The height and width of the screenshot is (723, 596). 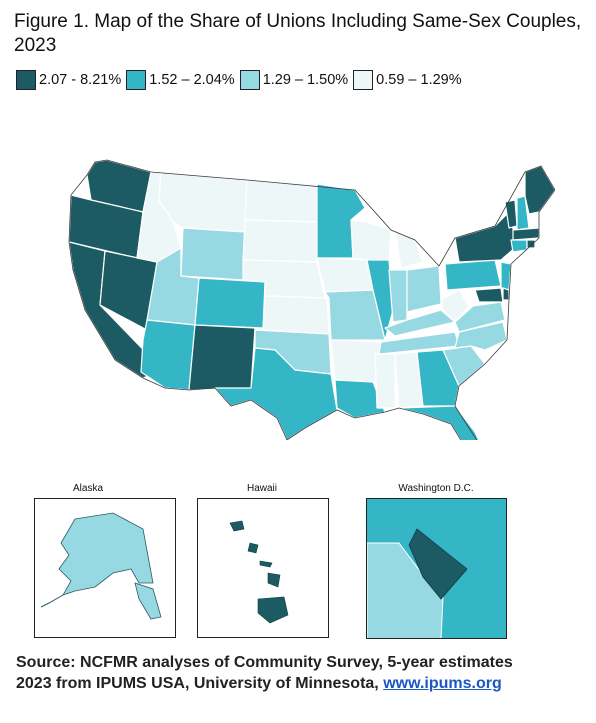 I want to click on state-rhode-island, so click(x=531, y=244).